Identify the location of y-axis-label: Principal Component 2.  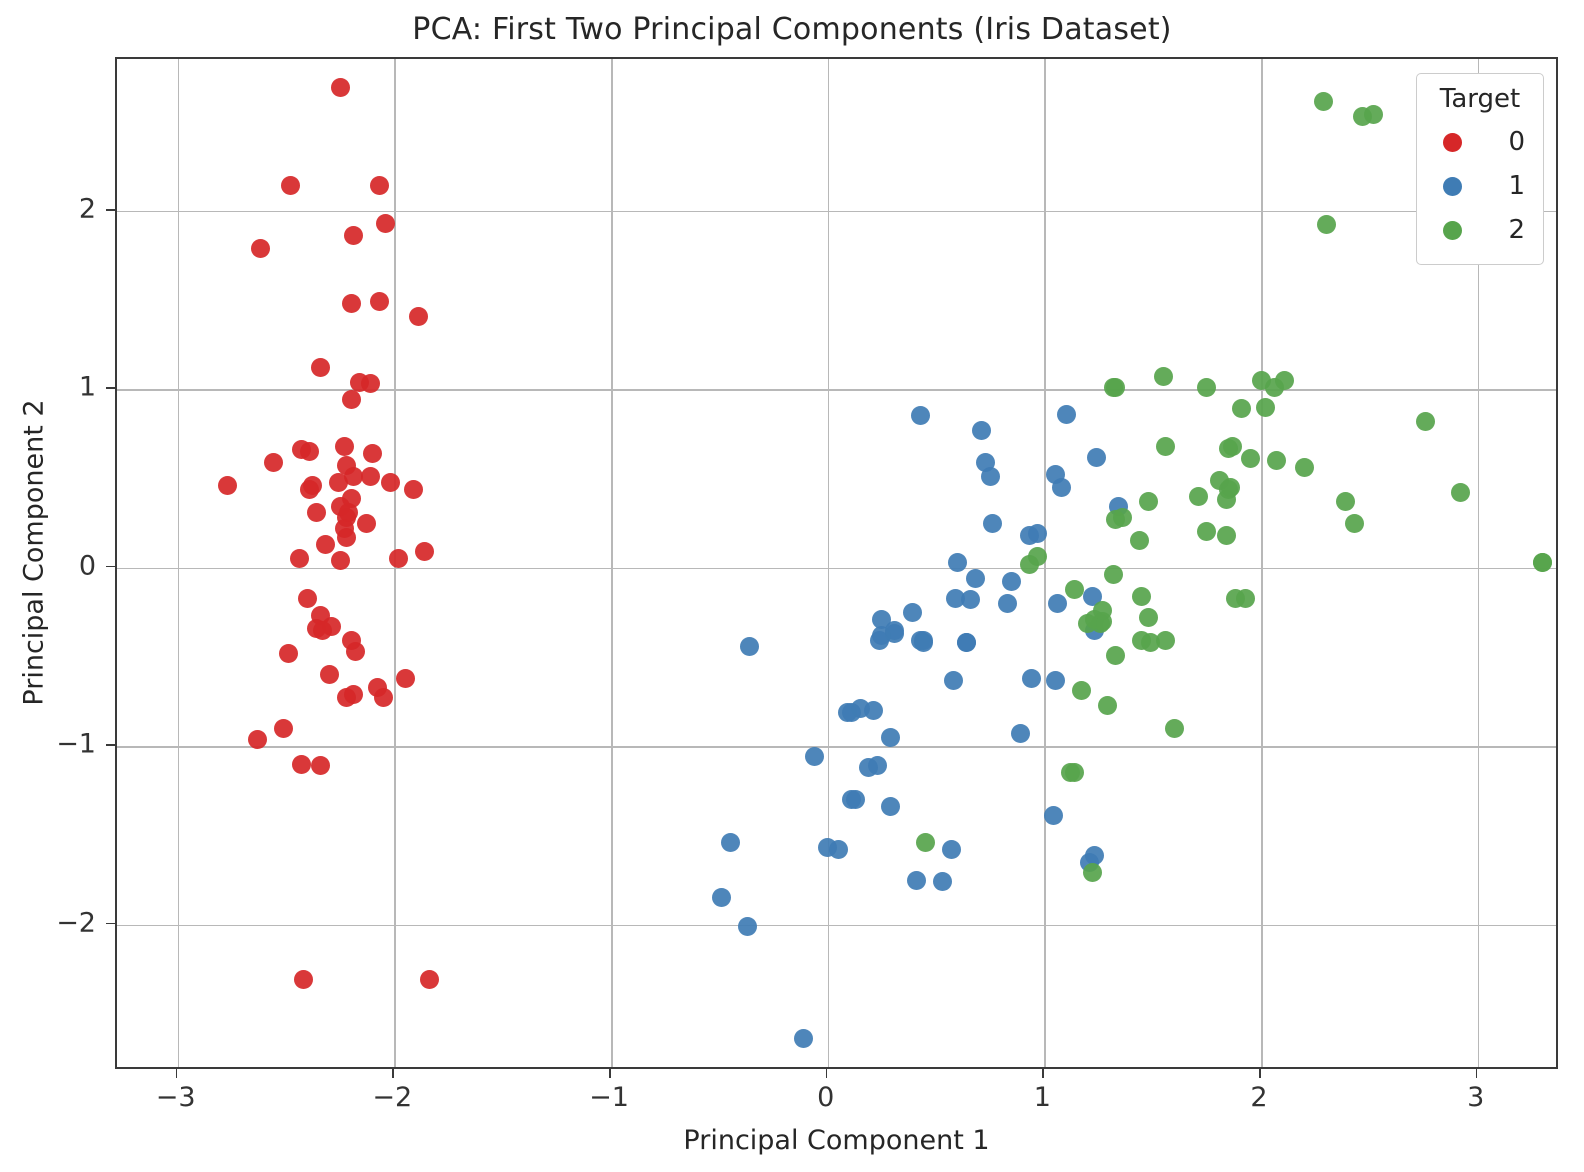
(34, 552).